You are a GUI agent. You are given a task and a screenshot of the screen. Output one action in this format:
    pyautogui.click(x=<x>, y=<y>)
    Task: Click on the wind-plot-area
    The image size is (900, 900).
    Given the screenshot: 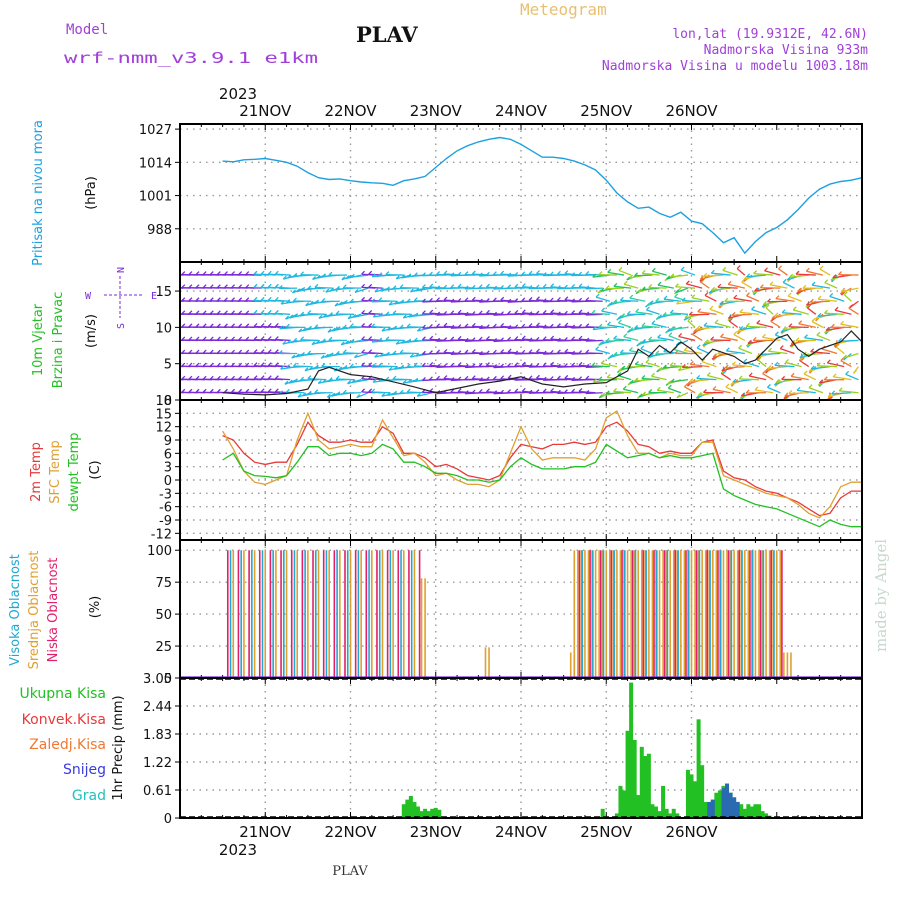 What is the action you would take?
    pyautogui.click(x=521, y=332)
    